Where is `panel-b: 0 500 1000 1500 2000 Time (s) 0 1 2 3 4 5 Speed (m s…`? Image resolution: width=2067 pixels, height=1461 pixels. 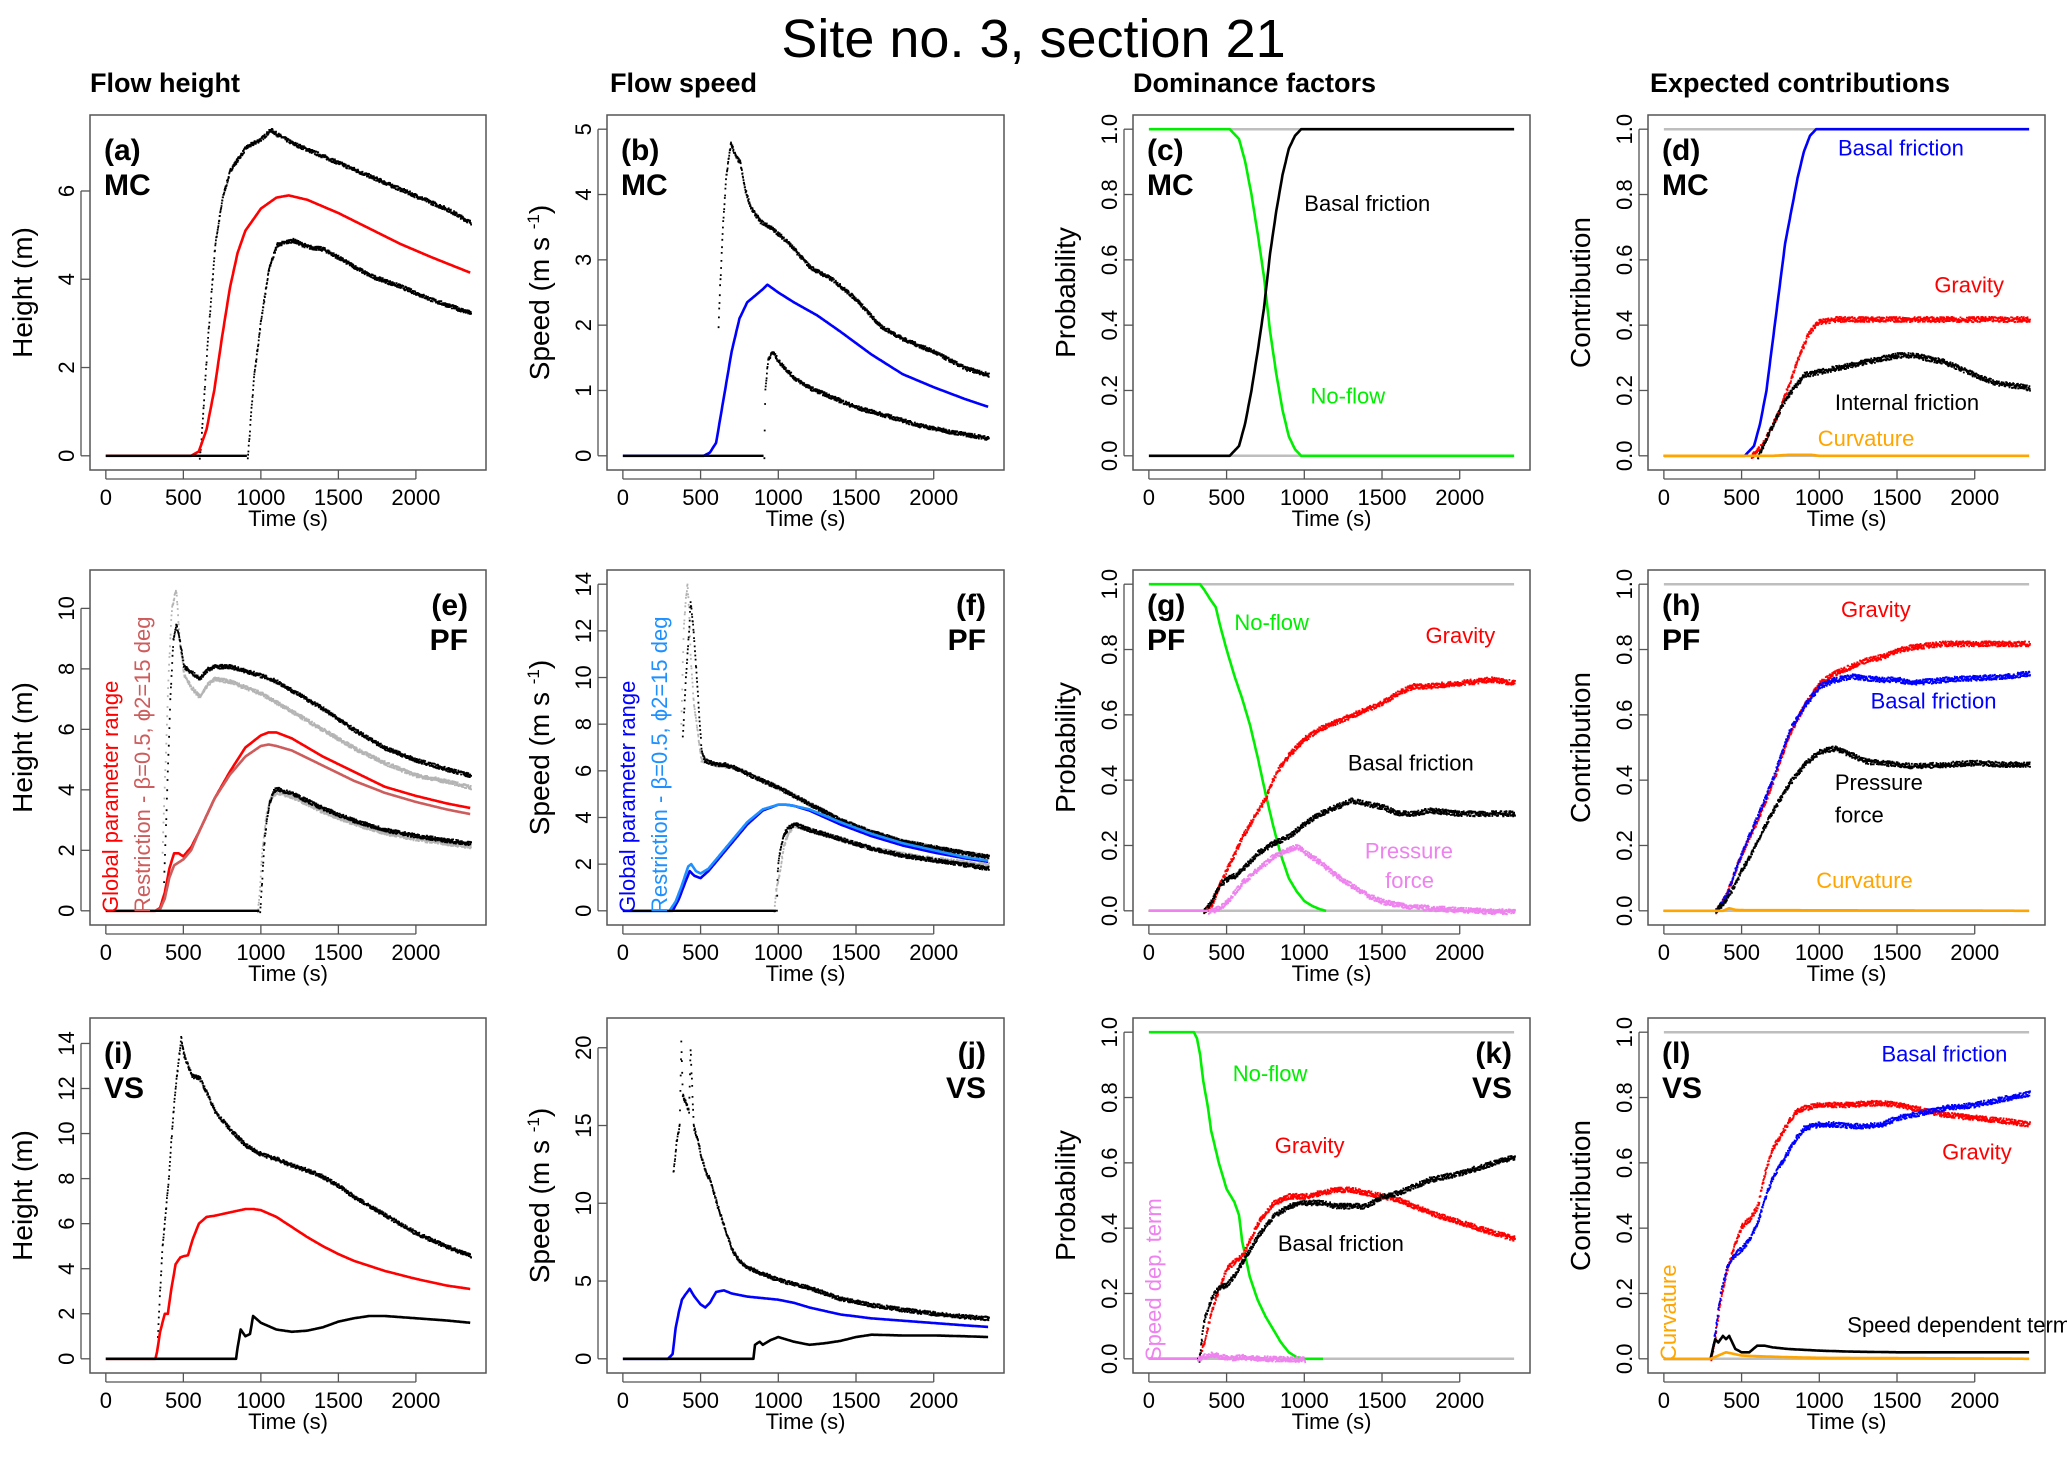 panel-b: 0 500 1000 1500 2000 Time (s) 0 1 2 3 4 5 Speed (m s… is located at coordinates (764, 322).